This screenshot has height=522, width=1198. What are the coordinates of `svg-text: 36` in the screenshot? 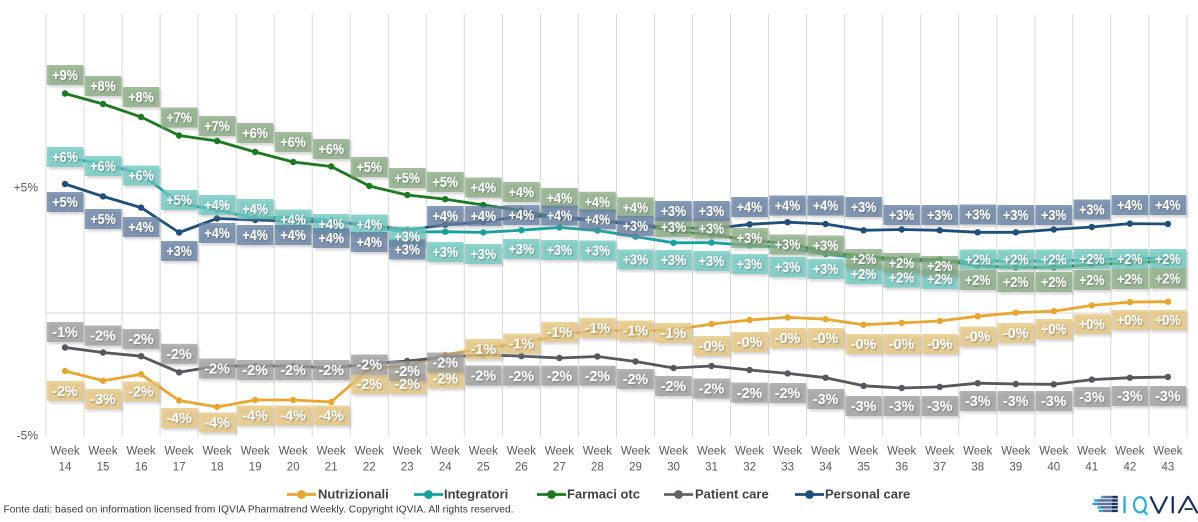 It's located at (901, 468).